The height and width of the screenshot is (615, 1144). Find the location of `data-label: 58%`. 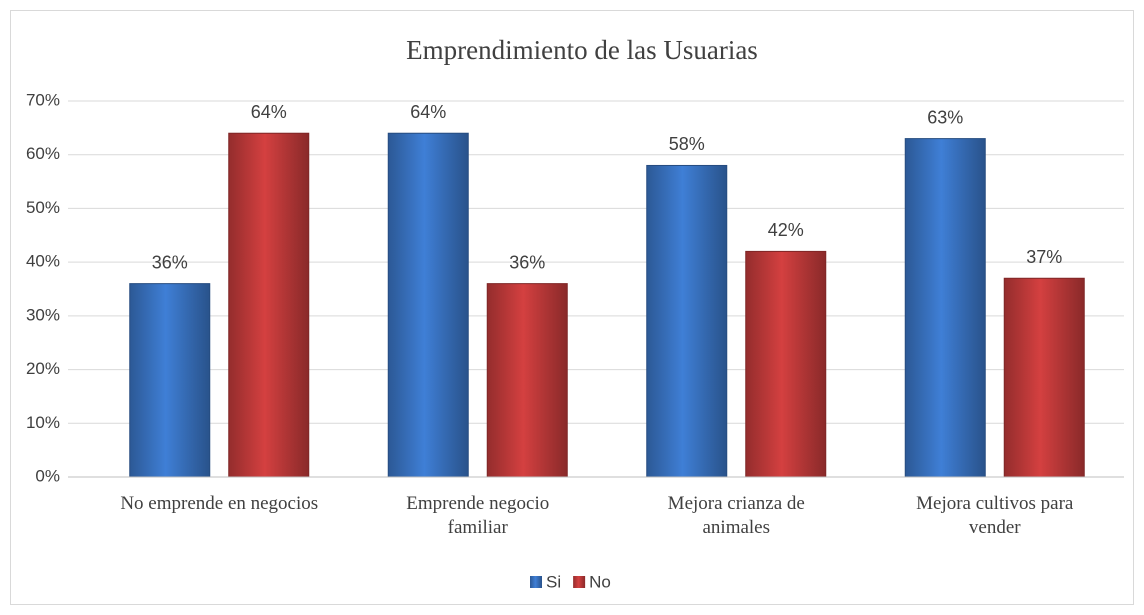

data-label: 58% is located at coordinates (687, 144).